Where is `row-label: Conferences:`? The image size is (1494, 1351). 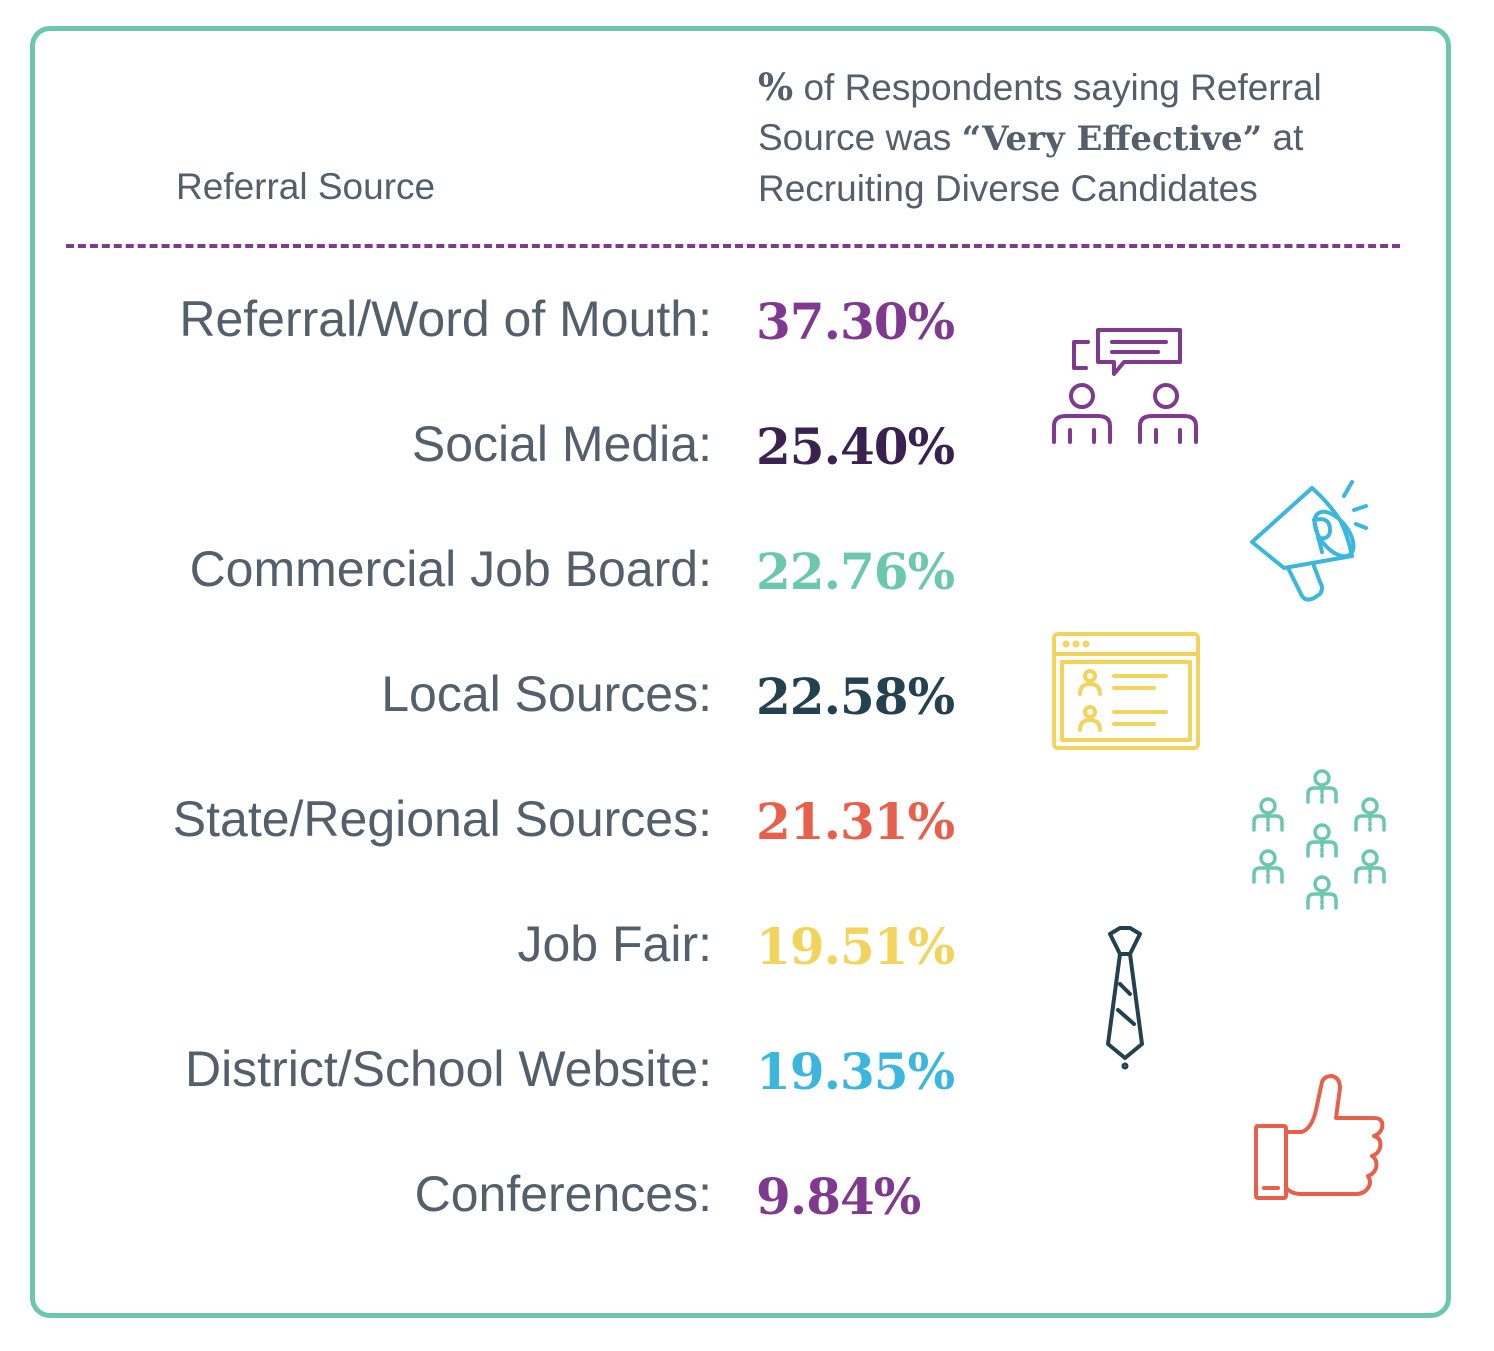 row-label: Conferences: is located at coordinates (563, 1194).